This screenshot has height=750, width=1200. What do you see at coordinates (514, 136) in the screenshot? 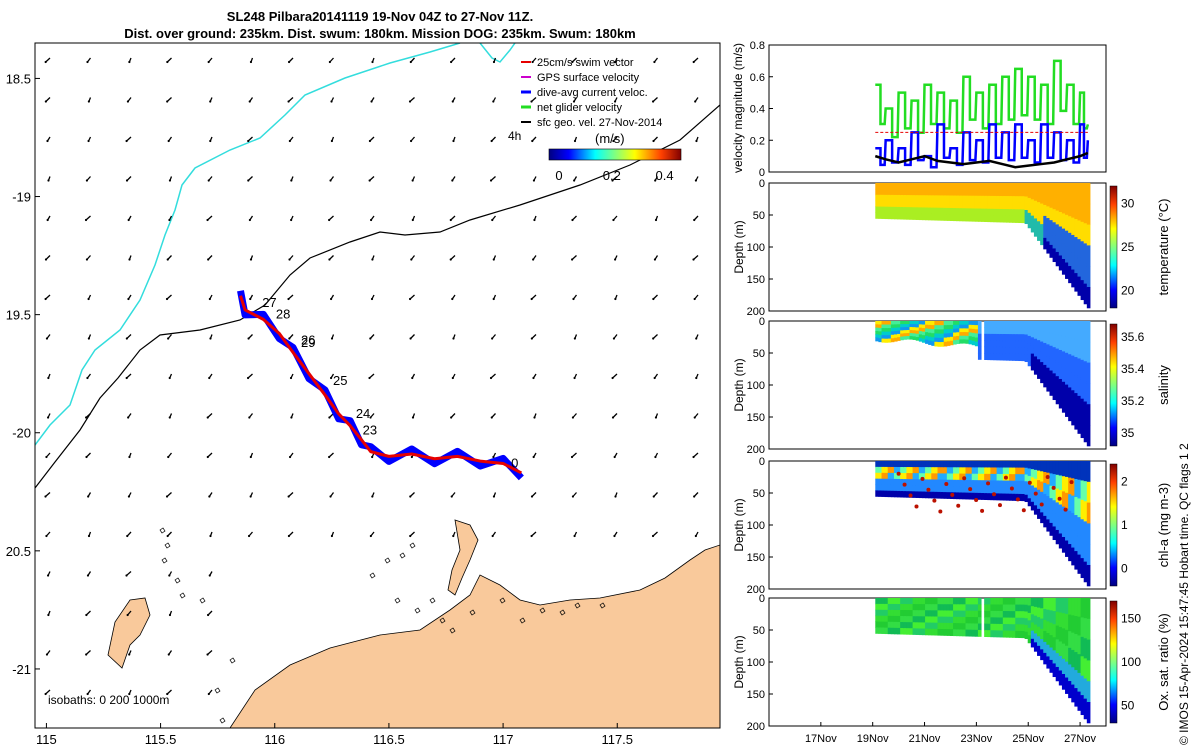
I see `time-label: 4h` at bounding box center [514, 136].